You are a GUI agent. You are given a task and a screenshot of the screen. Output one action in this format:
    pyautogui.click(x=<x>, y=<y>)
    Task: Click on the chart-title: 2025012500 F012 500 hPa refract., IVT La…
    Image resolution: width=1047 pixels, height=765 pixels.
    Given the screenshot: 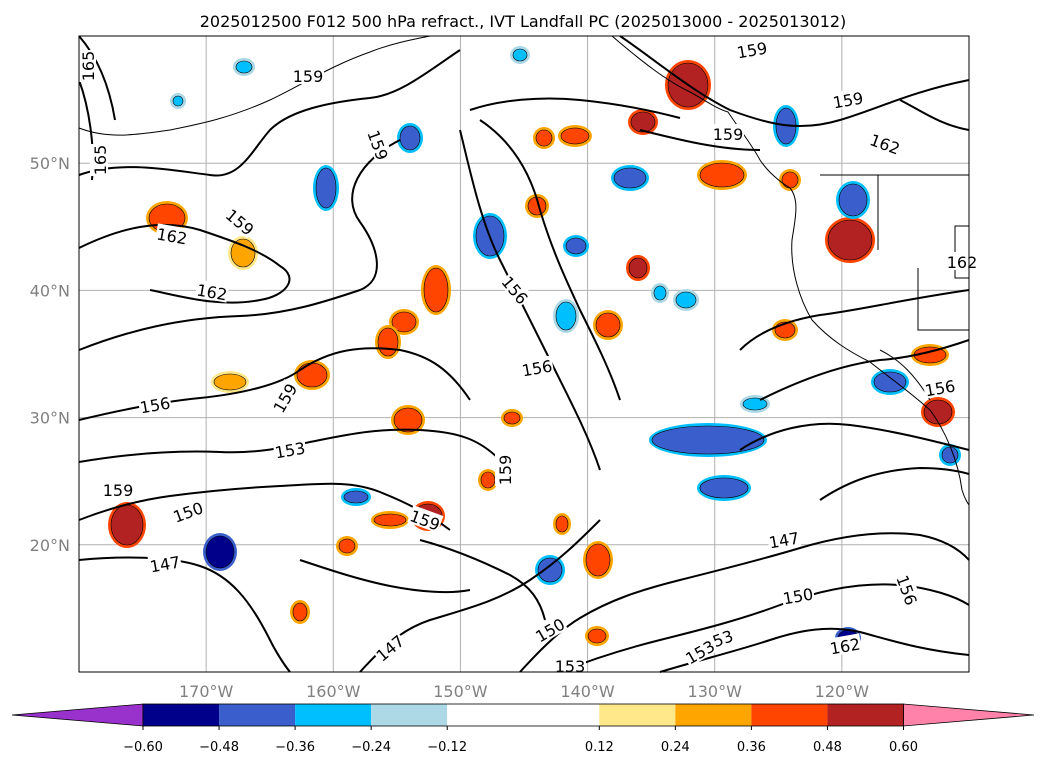 What is the action you would take?
    pyautogui.click(x=523, y=21)
    